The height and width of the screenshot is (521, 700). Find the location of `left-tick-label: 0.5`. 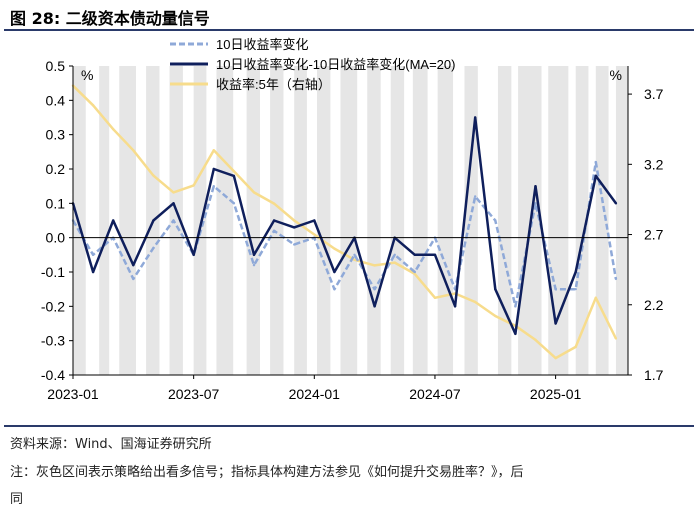

left-tick-label: 0.5 is located at coordinates (56, 66).